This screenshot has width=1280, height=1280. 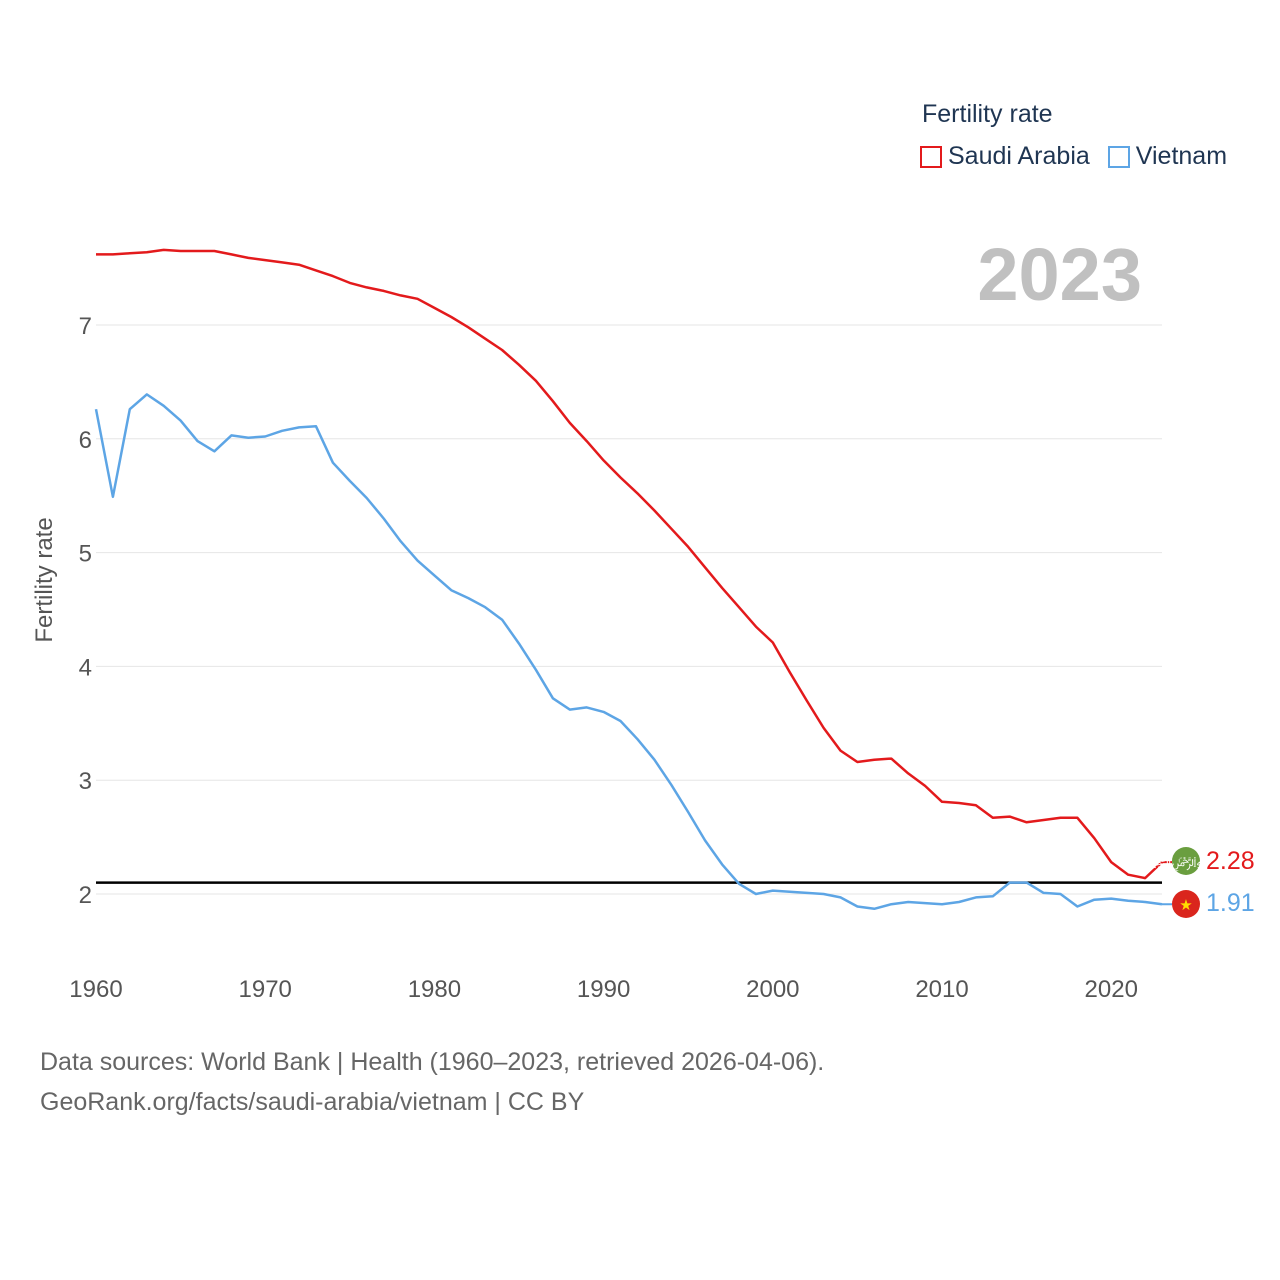 I want to click on y-tick-label: 2, so click(x=85, y=895).